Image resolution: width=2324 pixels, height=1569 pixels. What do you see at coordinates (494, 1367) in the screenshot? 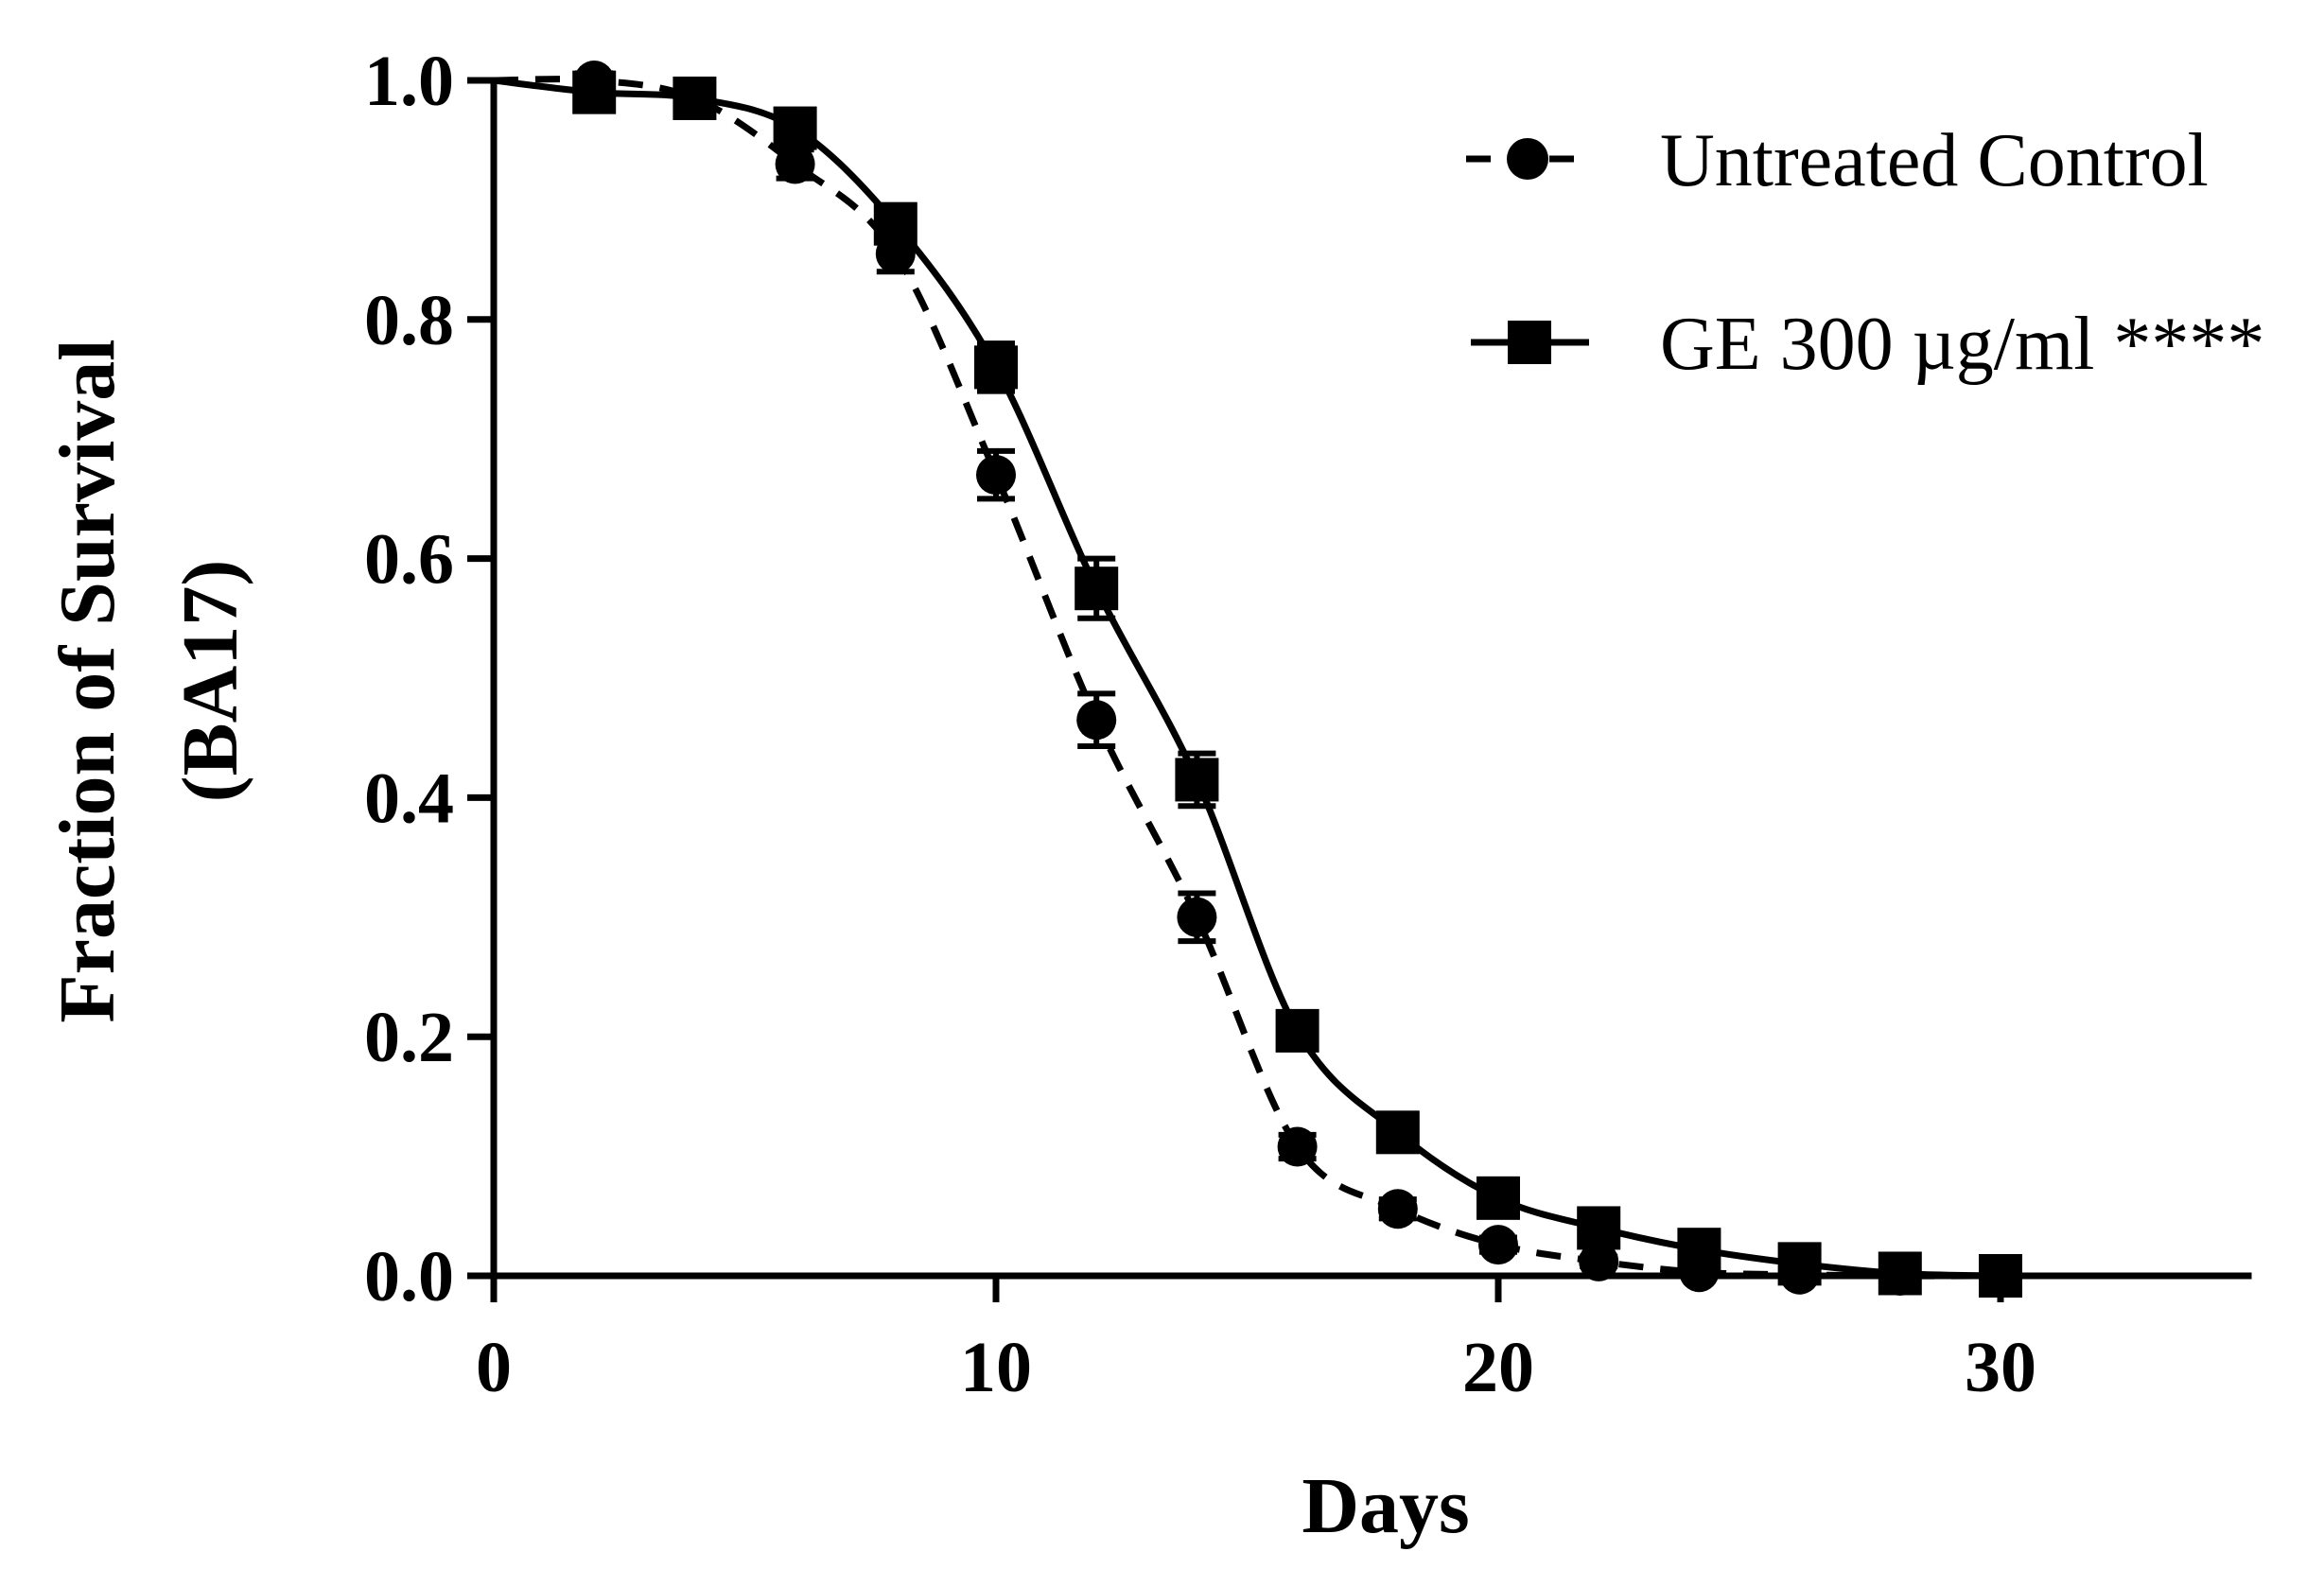
I see `x-tick-label: 0` at bounding box center [494, 1367].